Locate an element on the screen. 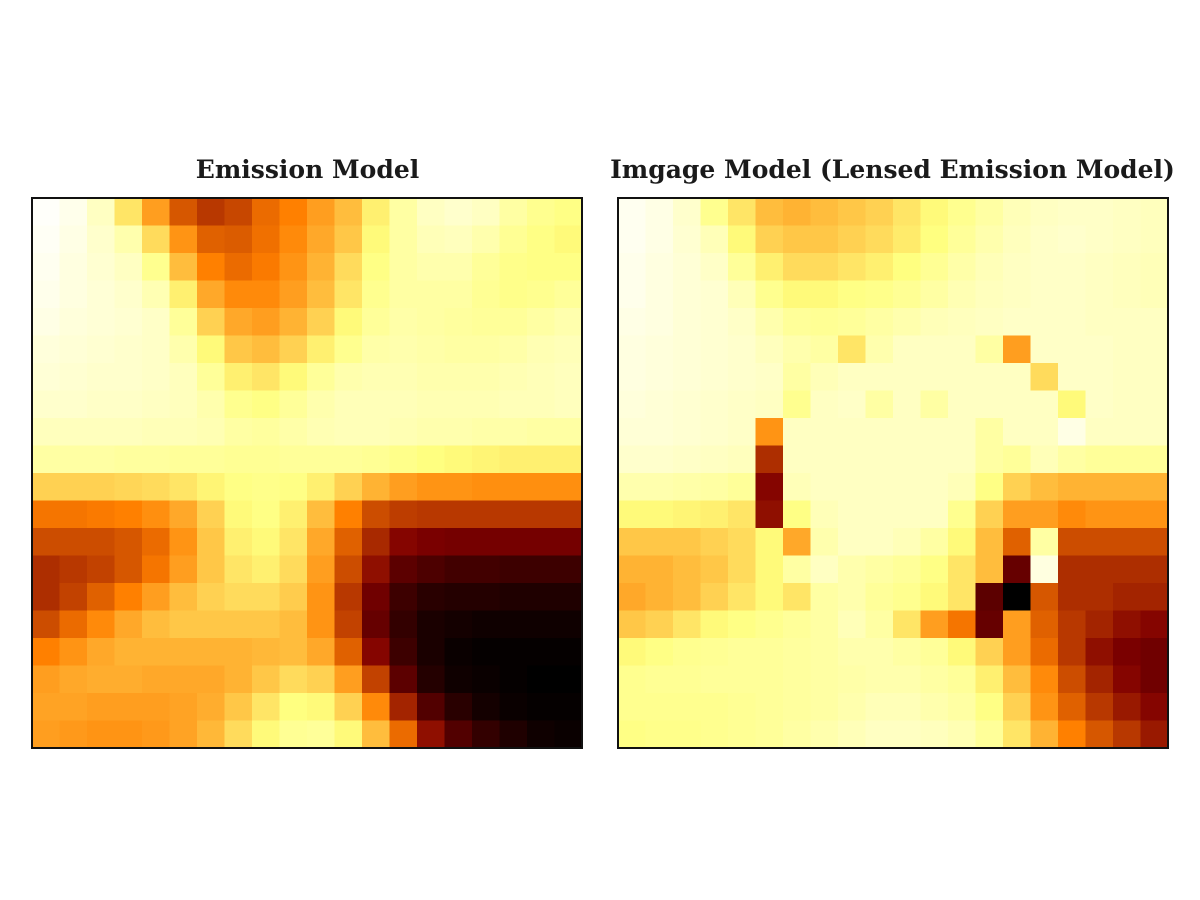 This screenshot has height=900, width=1200. heatmap-cell-r14-c10 is located at coordinates (321, 597).